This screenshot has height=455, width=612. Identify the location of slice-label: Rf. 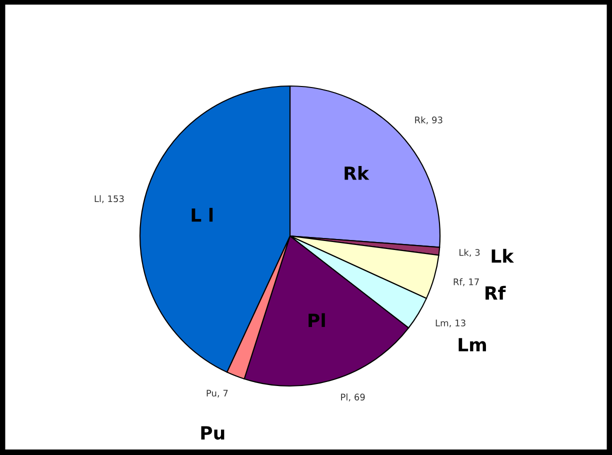
(496, 293).